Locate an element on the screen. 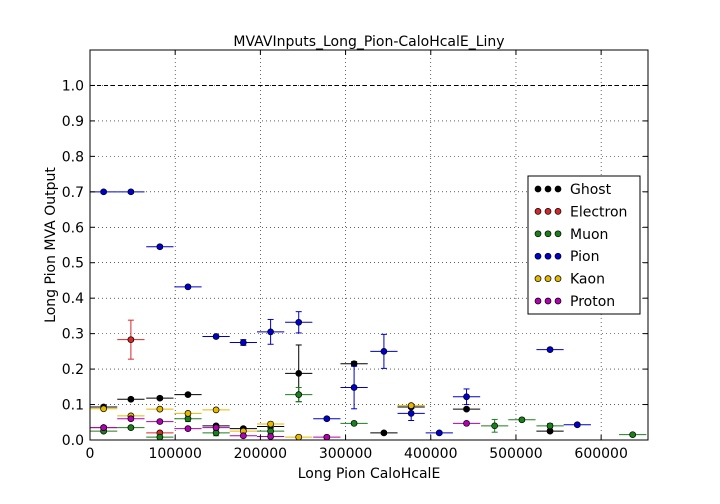  x-tick-label: 200000 is located at coordinates (260, 454).